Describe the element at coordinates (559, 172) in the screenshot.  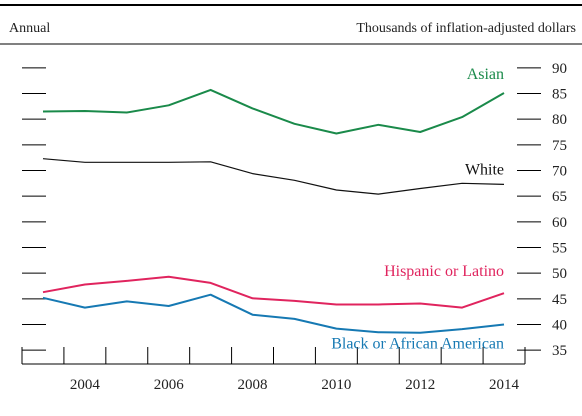
I see `y-tick-label: 70` at that location.